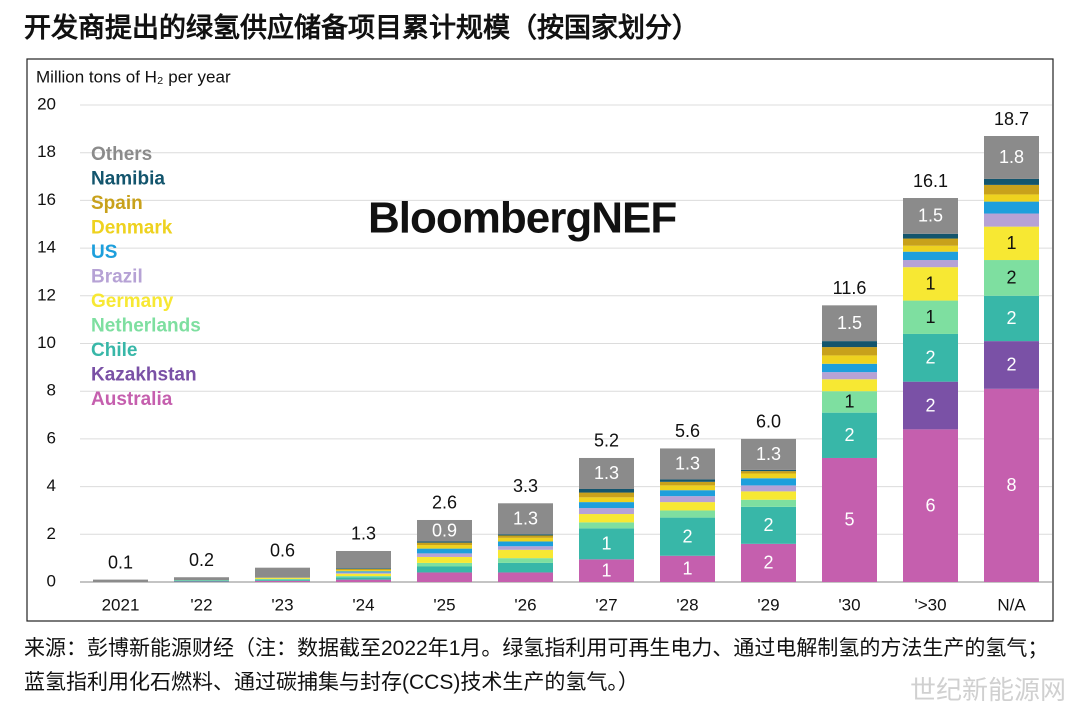 The height and width of the screenshot is (713, 1080). Describe the element at coordinates (46, 294) in the screenshot. I see `y-tick-label: 12` at that location.